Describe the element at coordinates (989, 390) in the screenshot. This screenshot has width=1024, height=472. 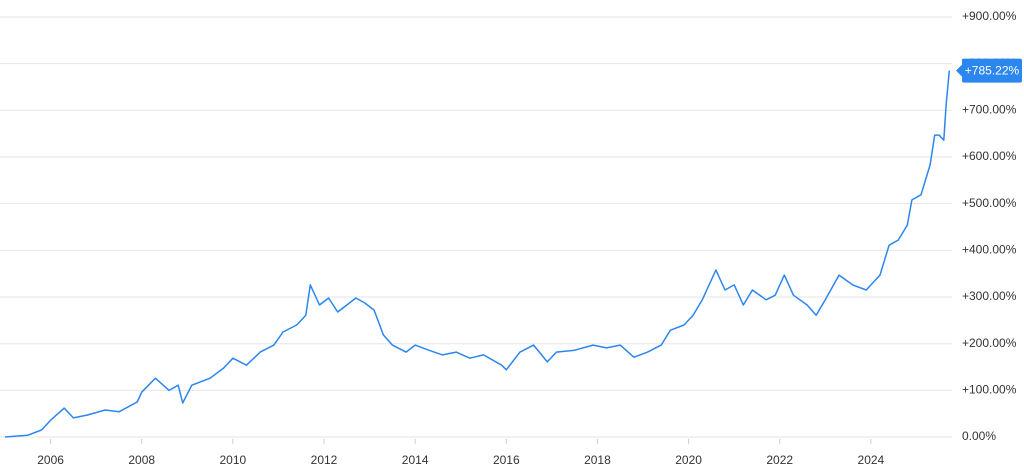
I see `y-tick-label: +100.00%` at that location.